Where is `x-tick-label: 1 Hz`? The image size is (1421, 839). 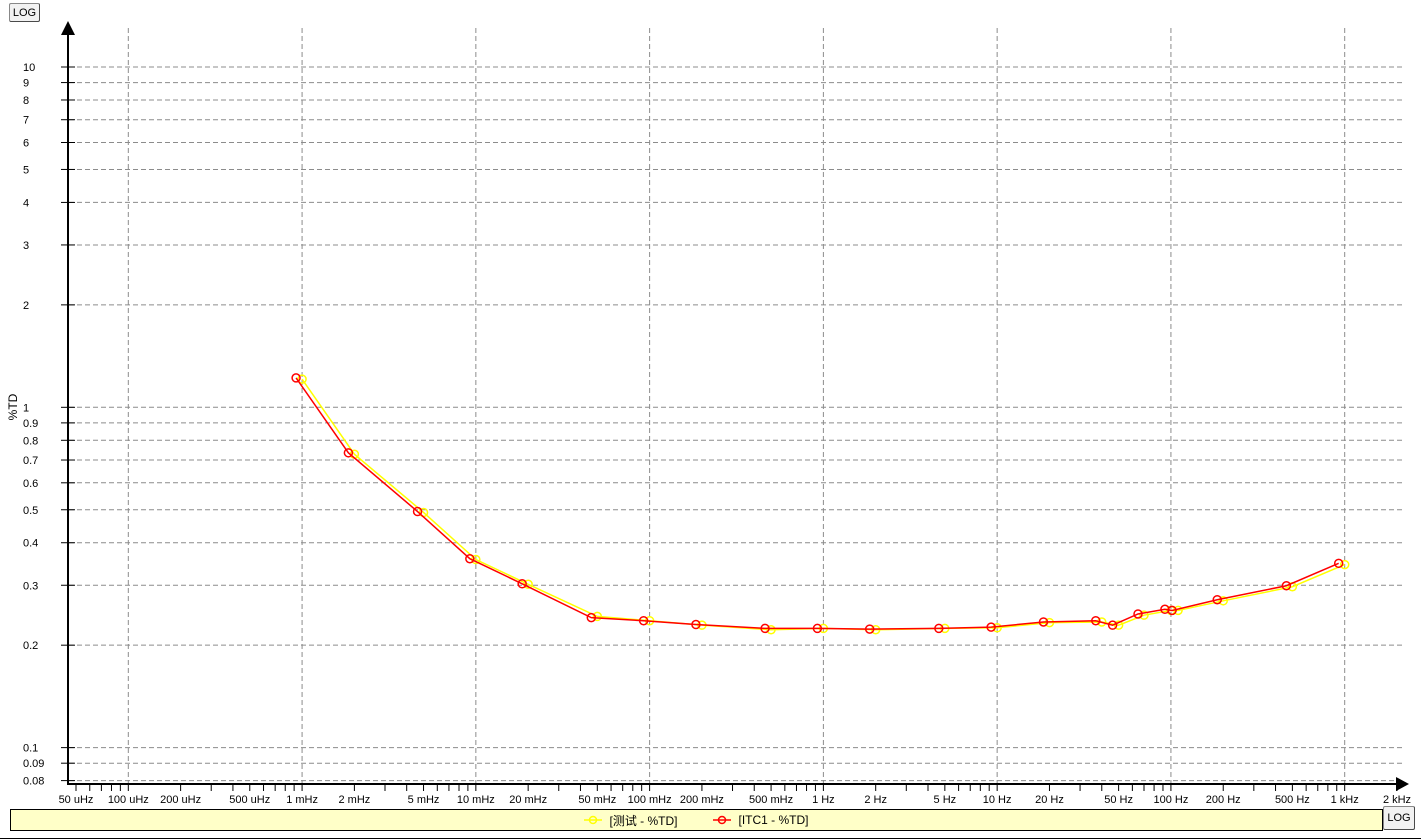
x-tick-label: 1 Hz is located at coordinates (823, 800).